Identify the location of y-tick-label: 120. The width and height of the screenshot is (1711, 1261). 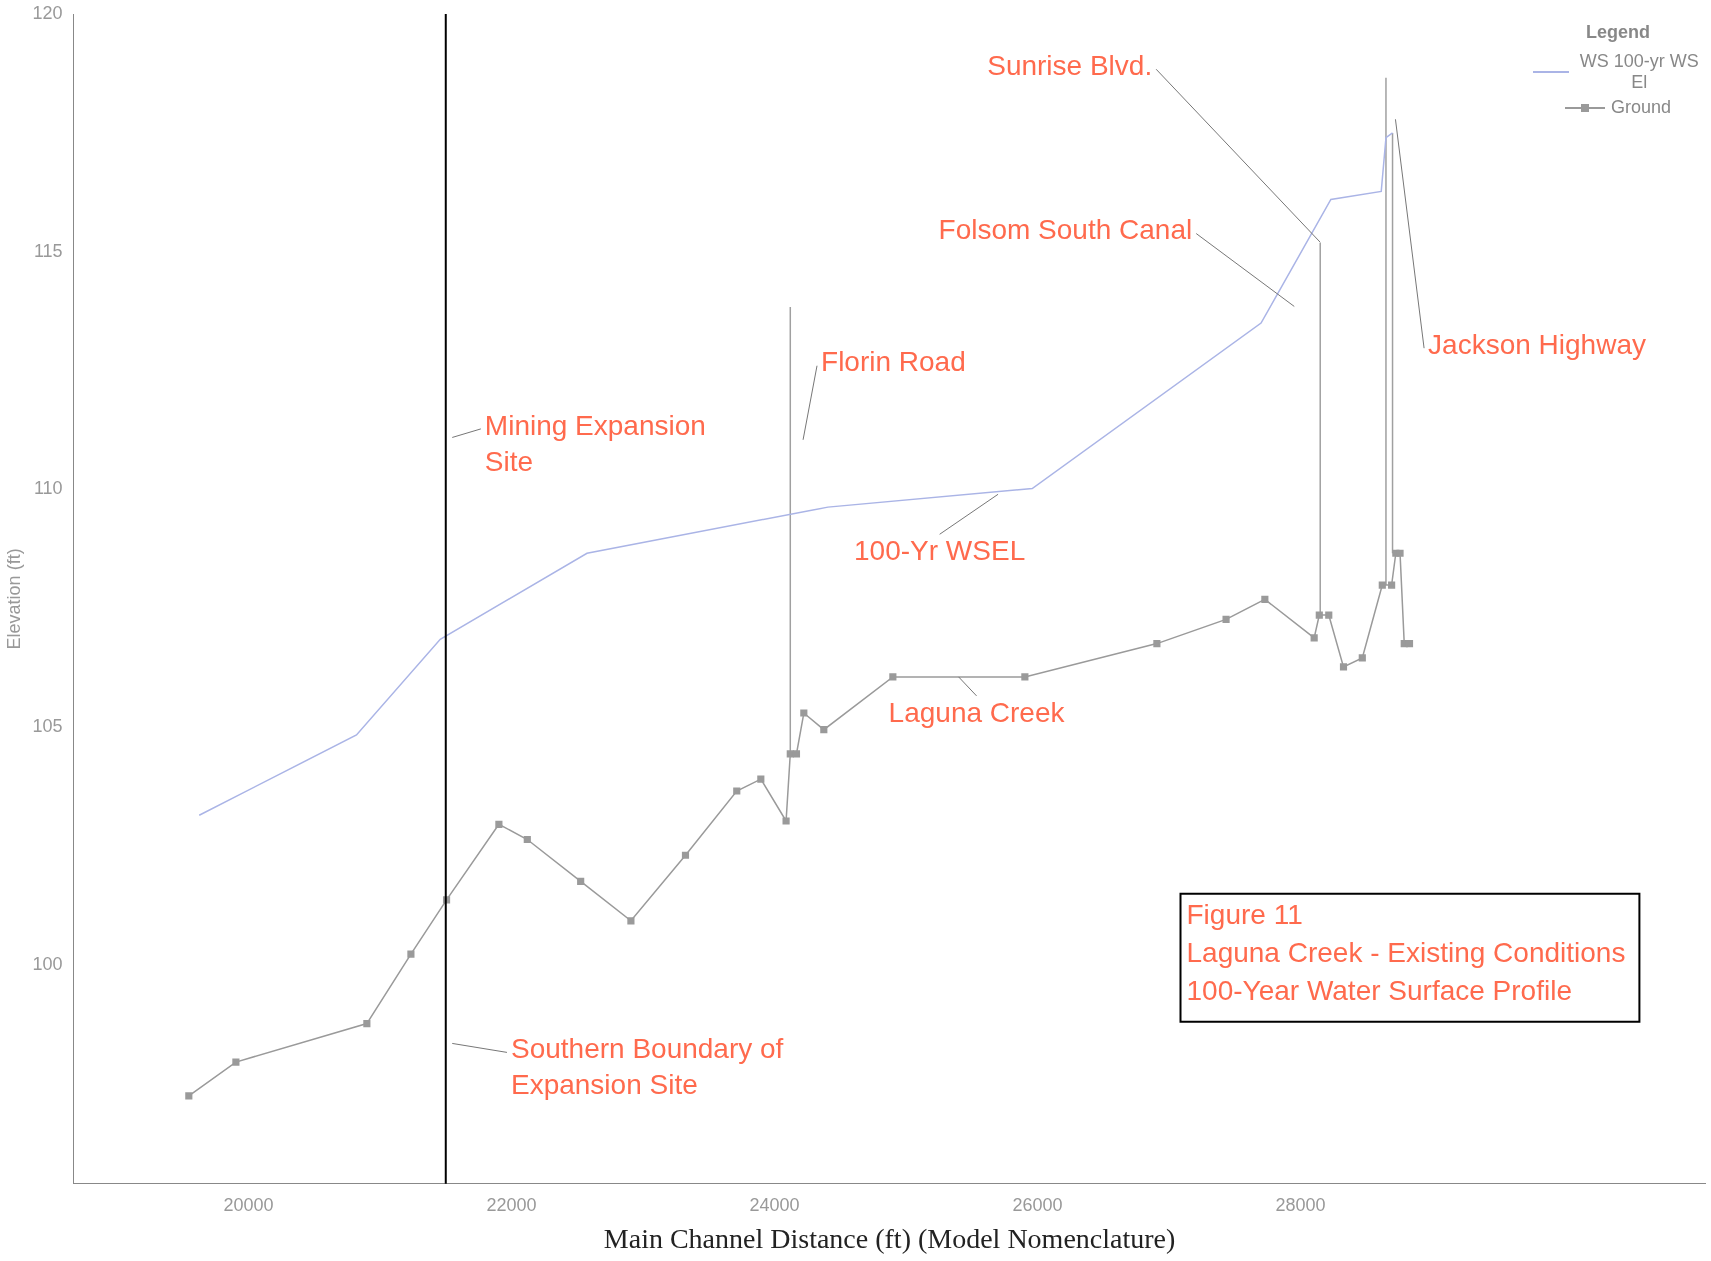
(47, 12).